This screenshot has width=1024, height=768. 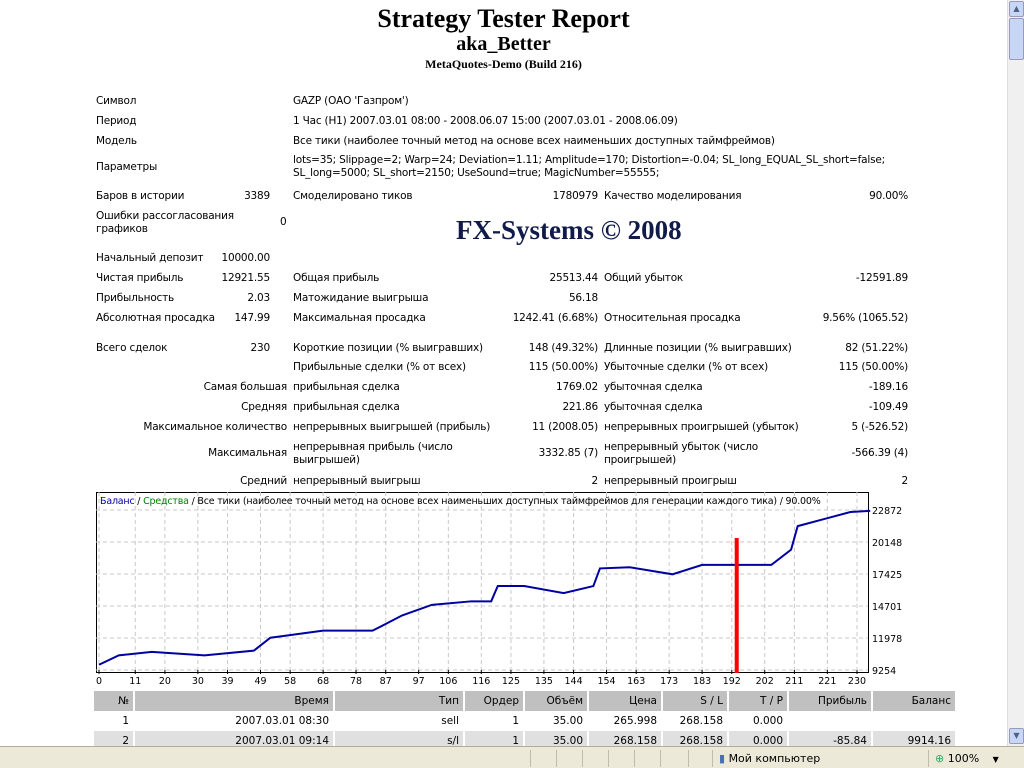 What do you see at coordinates (701, 427) in the screenshot?
I see `stat-label: непрерывных проигрышей (убыток)` at bounding box center [701, 427].